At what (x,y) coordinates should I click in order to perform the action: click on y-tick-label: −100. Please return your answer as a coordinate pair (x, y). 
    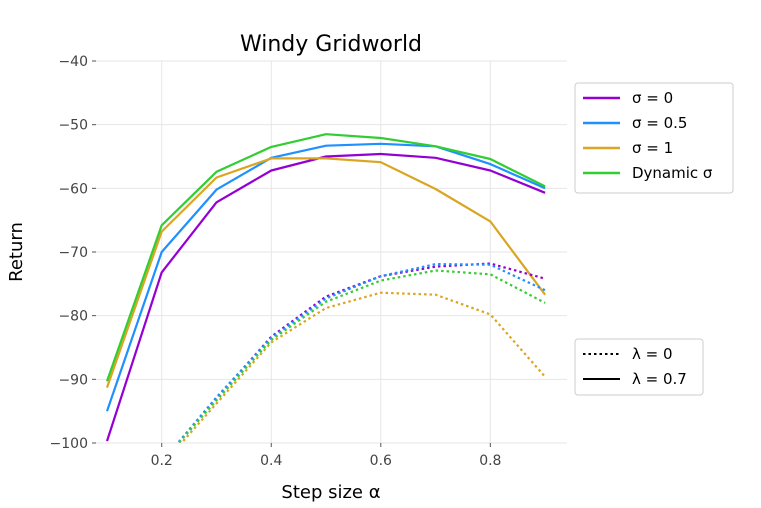
    Looking at the image, I should click on (69, 444).